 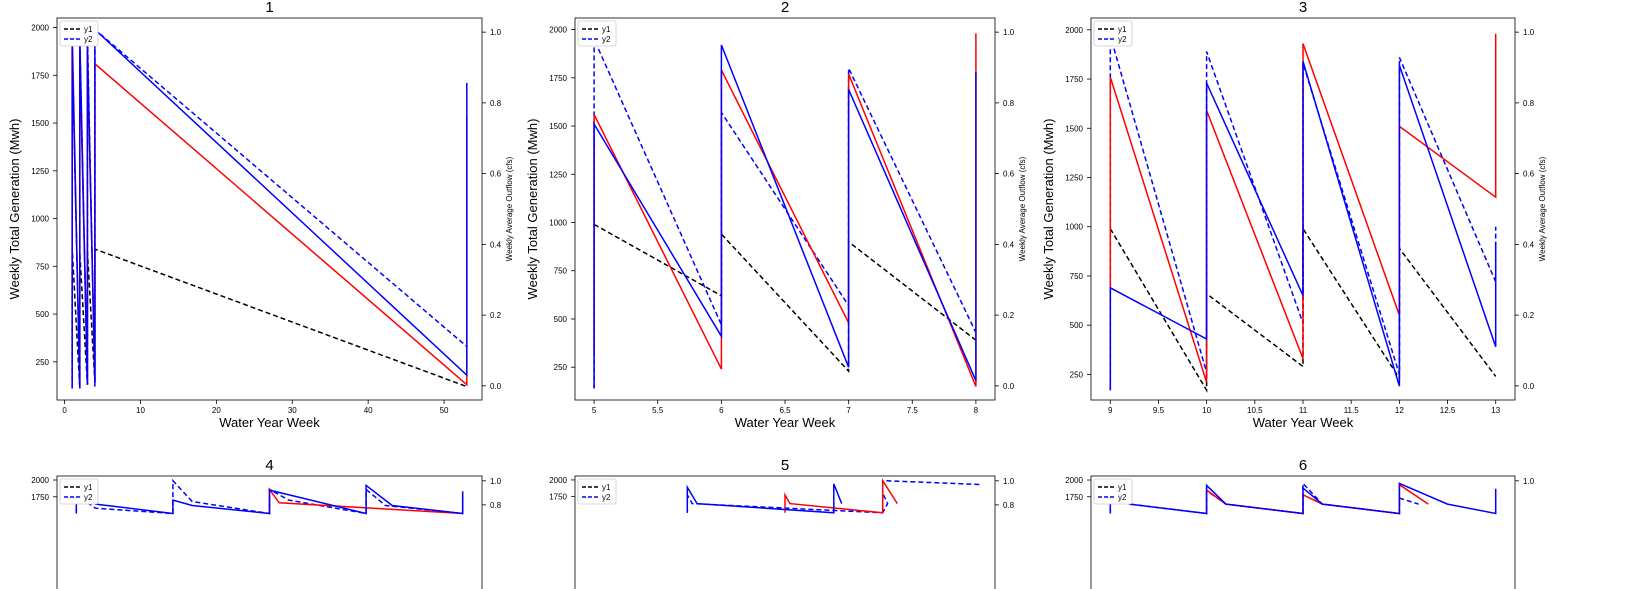 I want to click on chart-title: 6, so click(x=1303, y=465).